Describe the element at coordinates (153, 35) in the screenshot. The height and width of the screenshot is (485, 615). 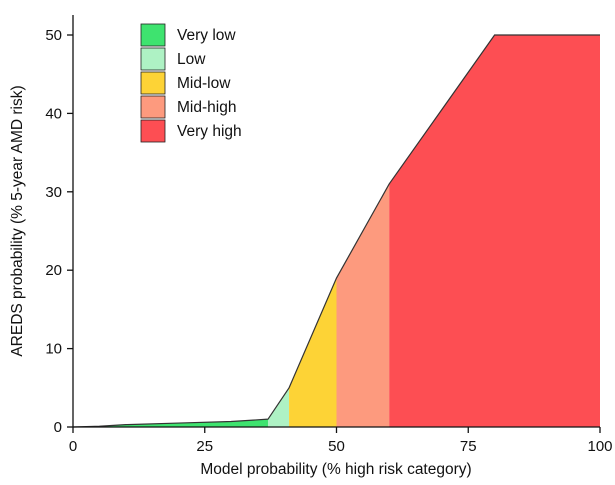
I see `legend-swatch-very-low` at that location.